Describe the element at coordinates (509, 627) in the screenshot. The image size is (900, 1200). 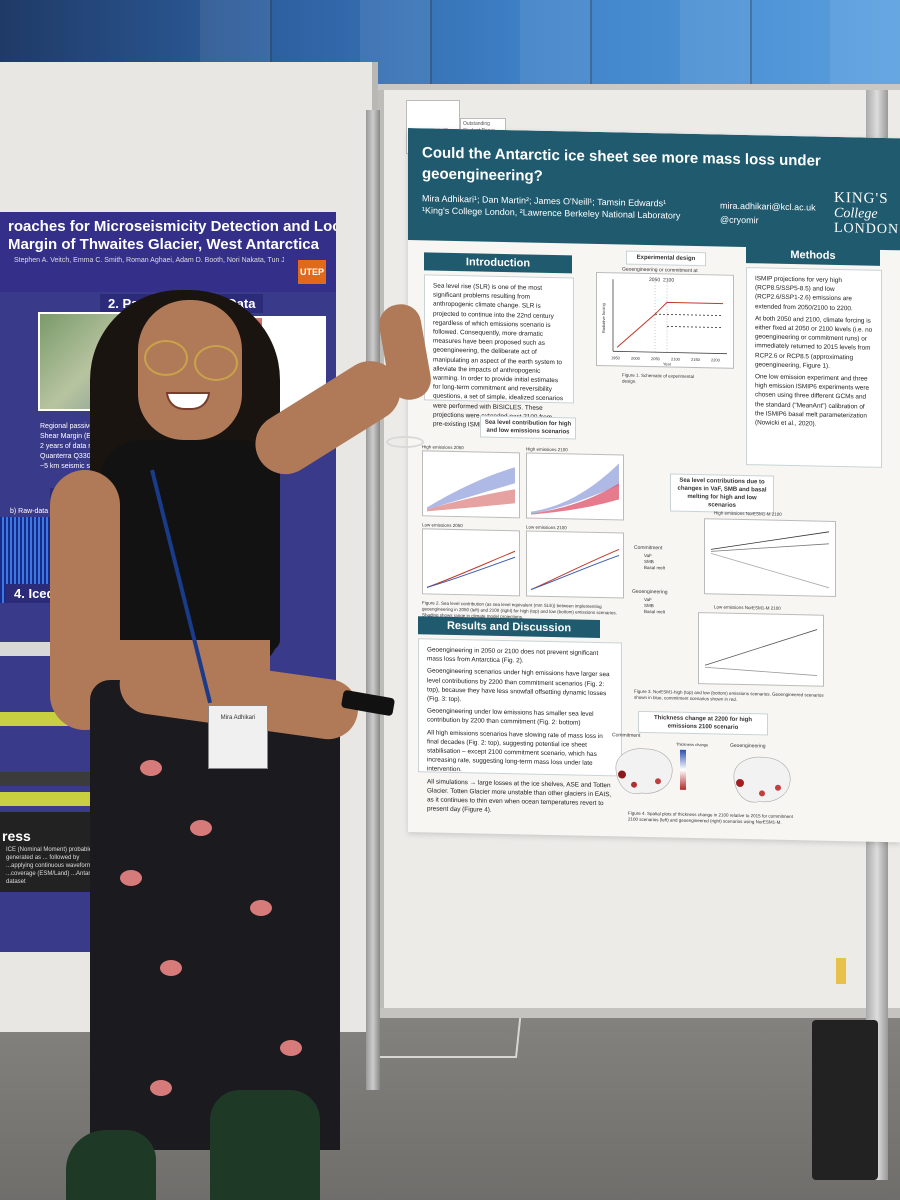
I see `results-heading: Results and Discussion` at that location.